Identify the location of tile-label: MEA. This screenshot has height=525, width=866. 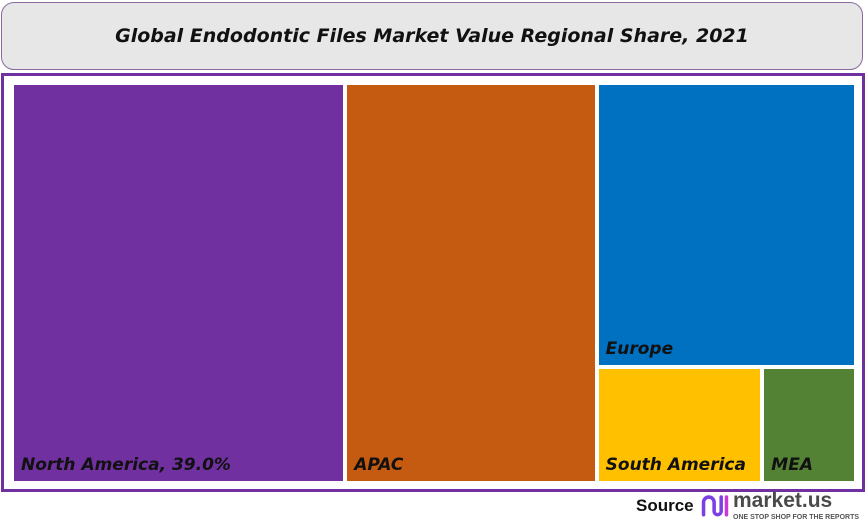
(792, 464).